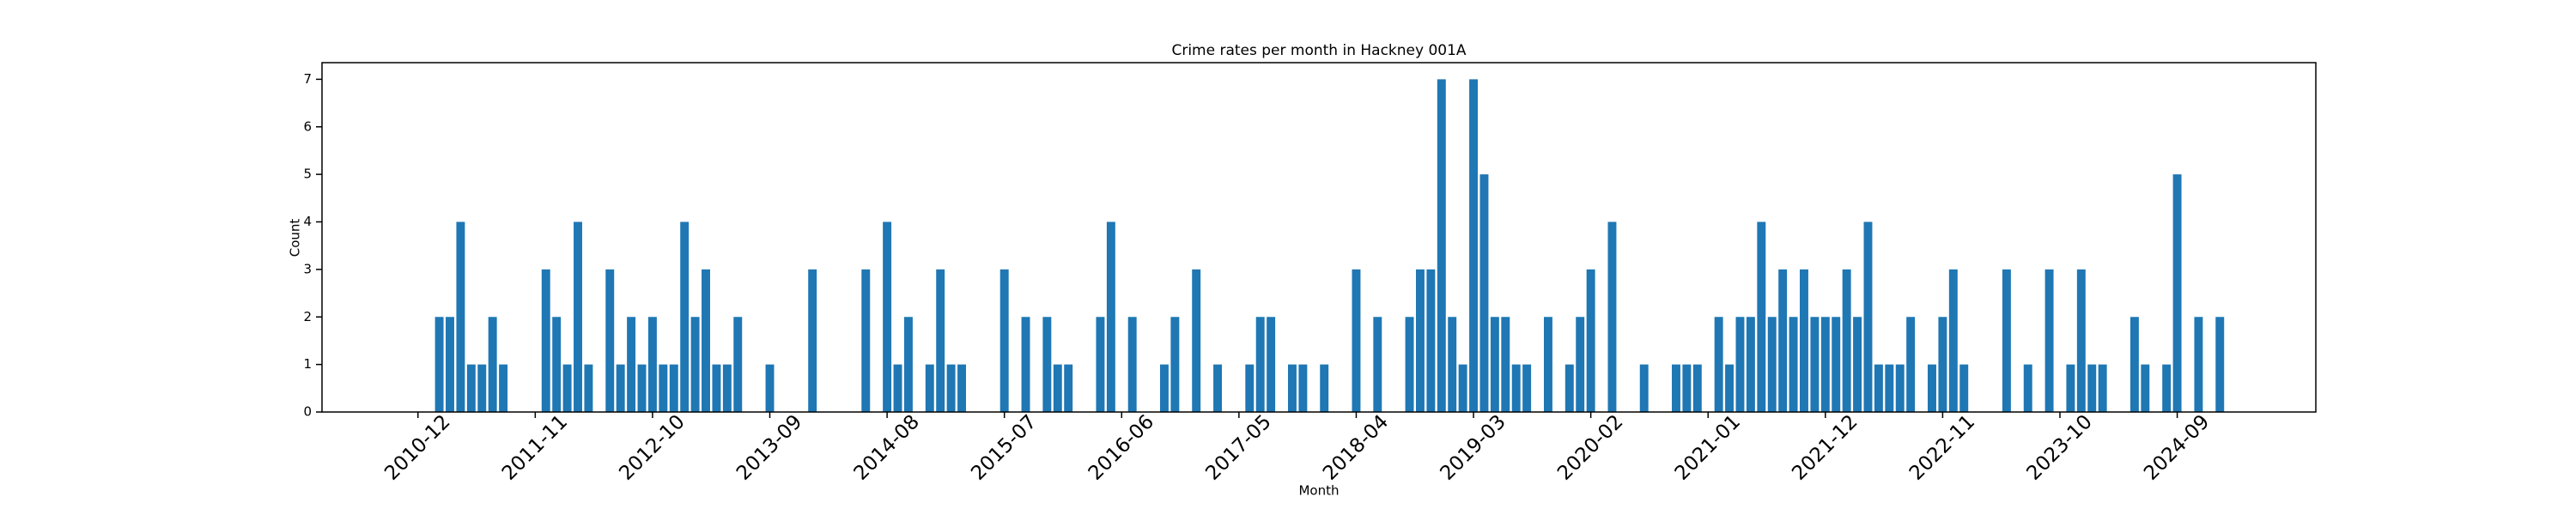 The width and height of the screenshot is (2576, 515). What do you see at coordinates (417, 447) in the screenshot?
I see `x-tick-label: 2010-12` at bounding box center [417, 447].